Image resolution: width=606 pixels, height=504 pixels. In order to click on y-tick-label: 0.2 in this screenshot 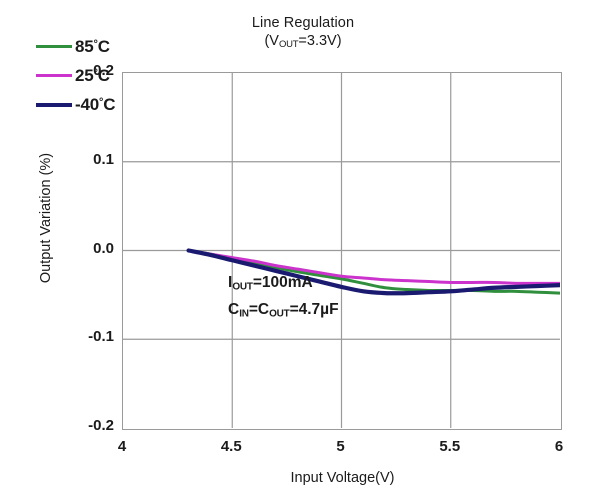, I will do `click(103, 70)`.